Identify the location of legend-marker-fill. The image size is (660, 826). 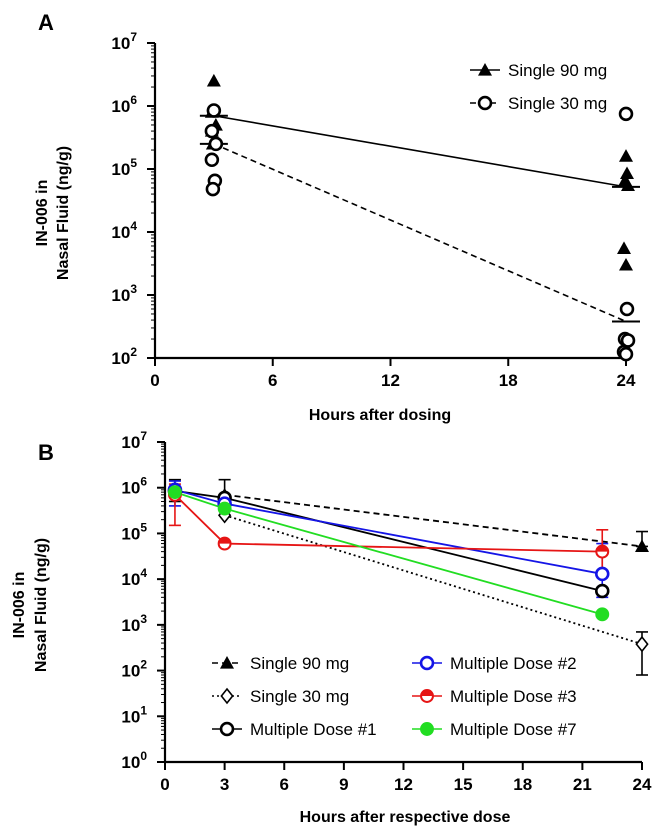
(427, 693).